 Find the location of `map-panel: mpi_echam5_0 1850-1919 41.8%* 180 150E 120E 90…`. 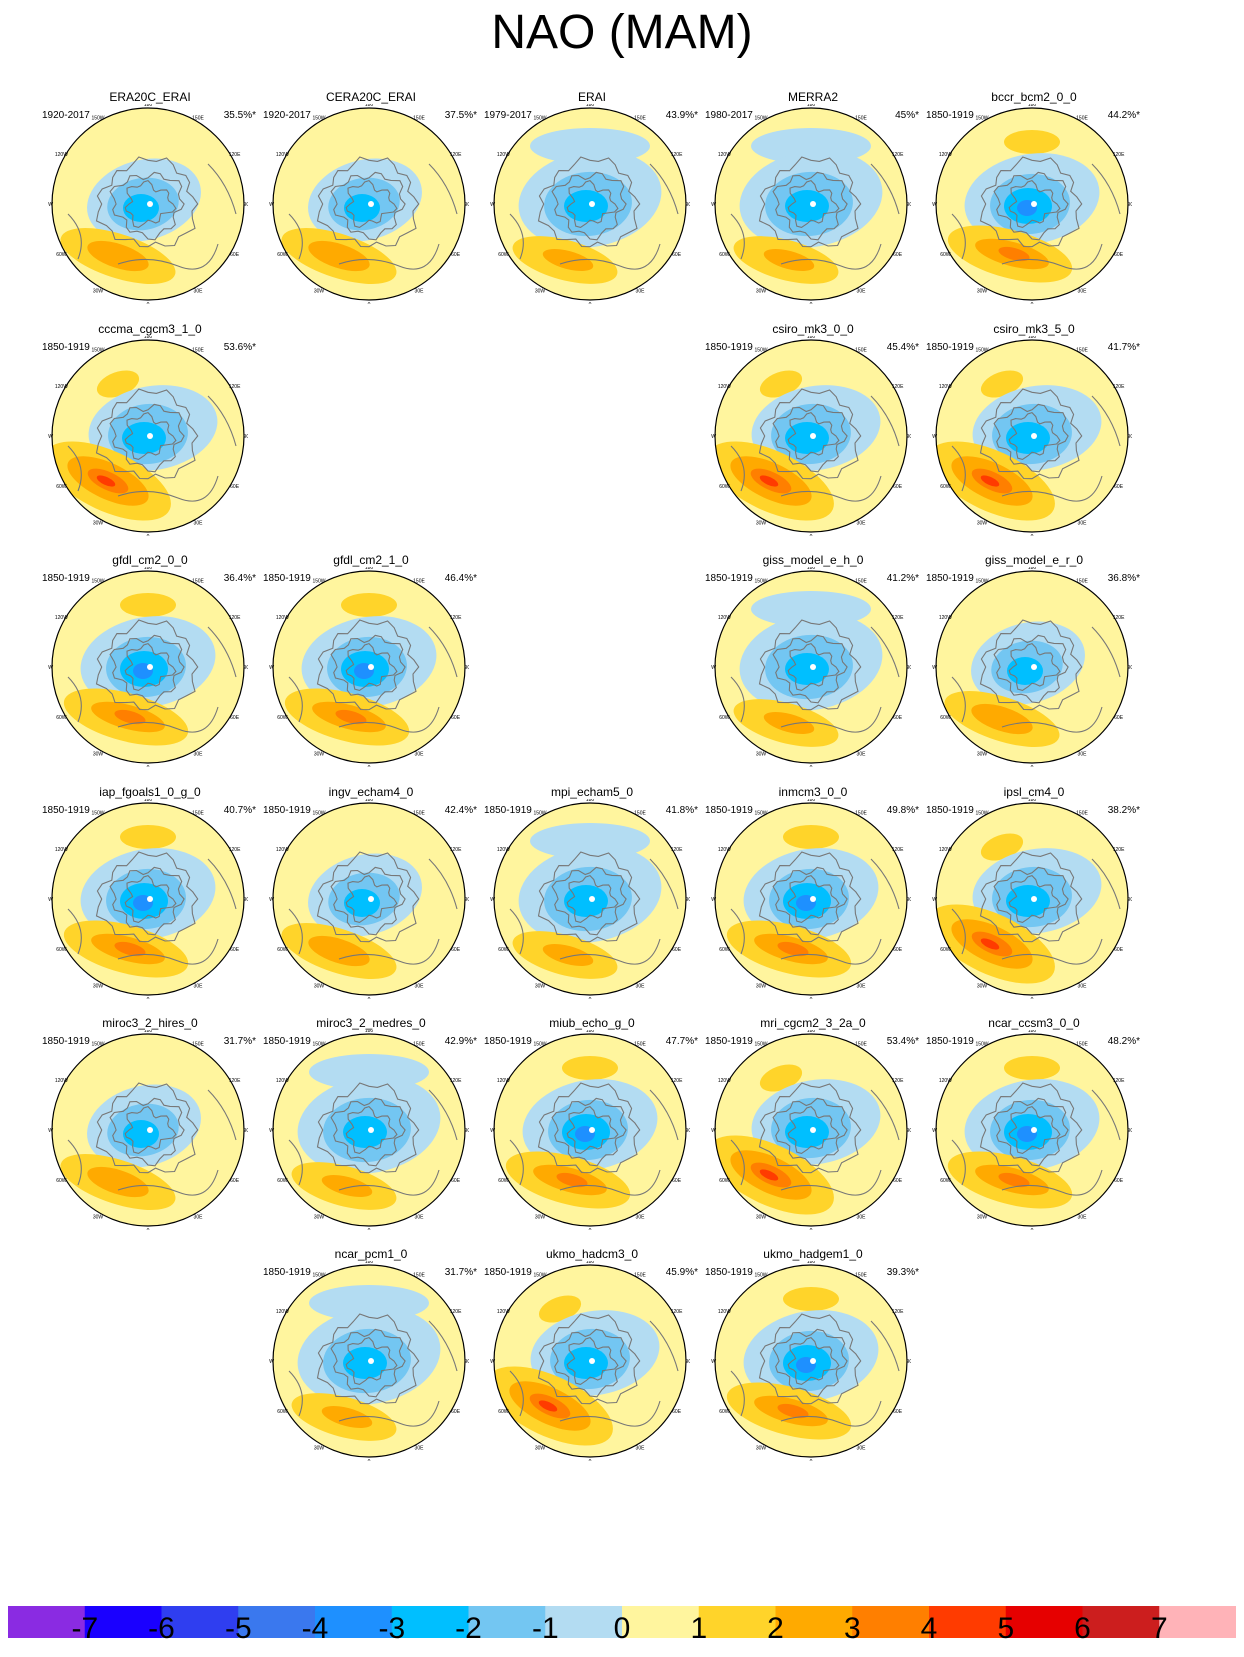

map-panel: mpi_echam5_0 1850-1919 41.8%* 180 150E 120E 90… is located at coordinates (592, 900).